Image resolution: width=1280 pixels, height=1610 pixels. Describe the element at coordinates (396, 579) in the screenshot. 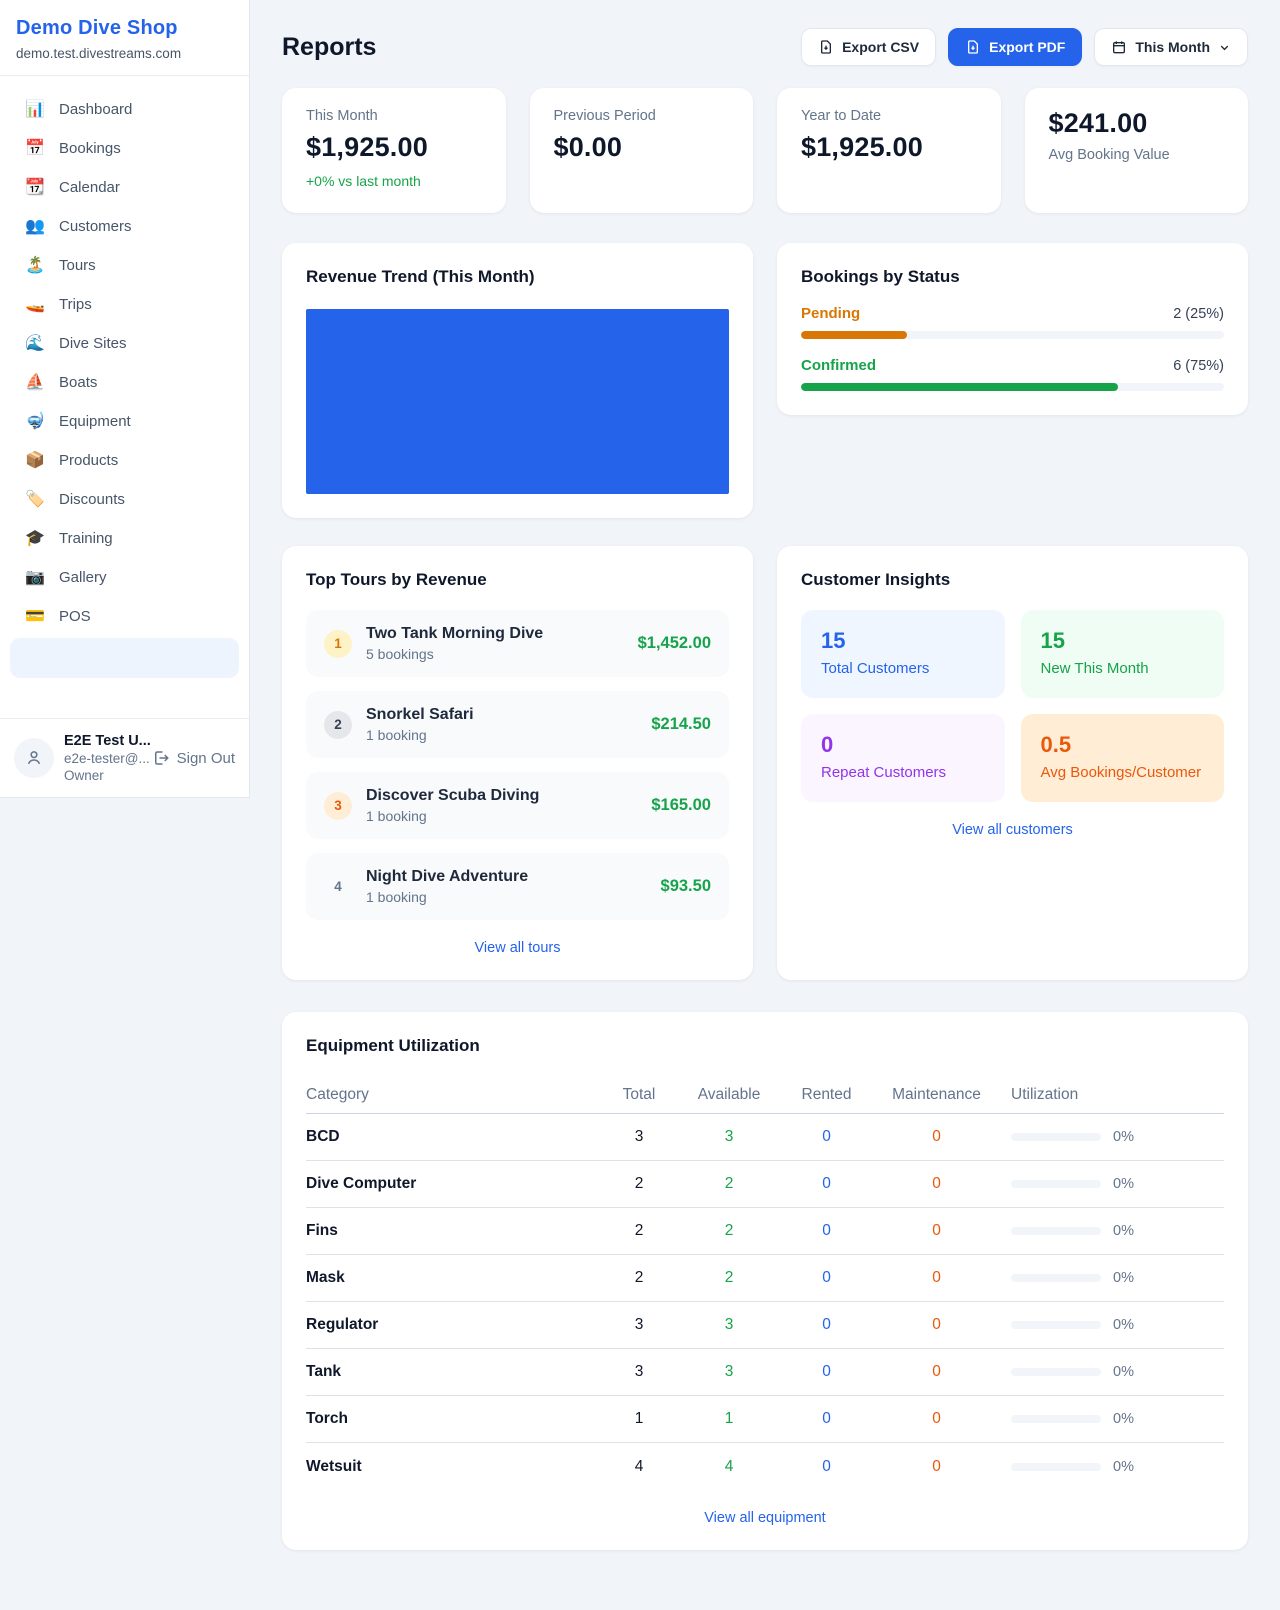

I see `top-tours-title: Top Tours by Revenue` at that location.